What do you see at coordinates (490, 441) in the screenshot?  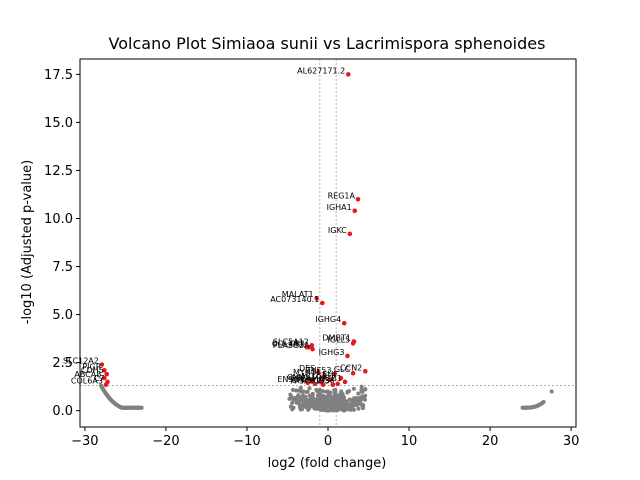 I see `x-tick-label: 20` at bounding box center [490, 441].